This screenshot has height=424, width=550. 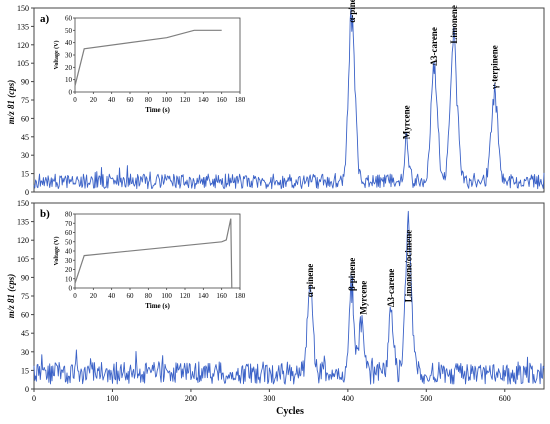 What do you see at coordinates (69, 215) in the screenshot?
I see `inset-y-tick-label: 80` at bounding box center [69, 215].